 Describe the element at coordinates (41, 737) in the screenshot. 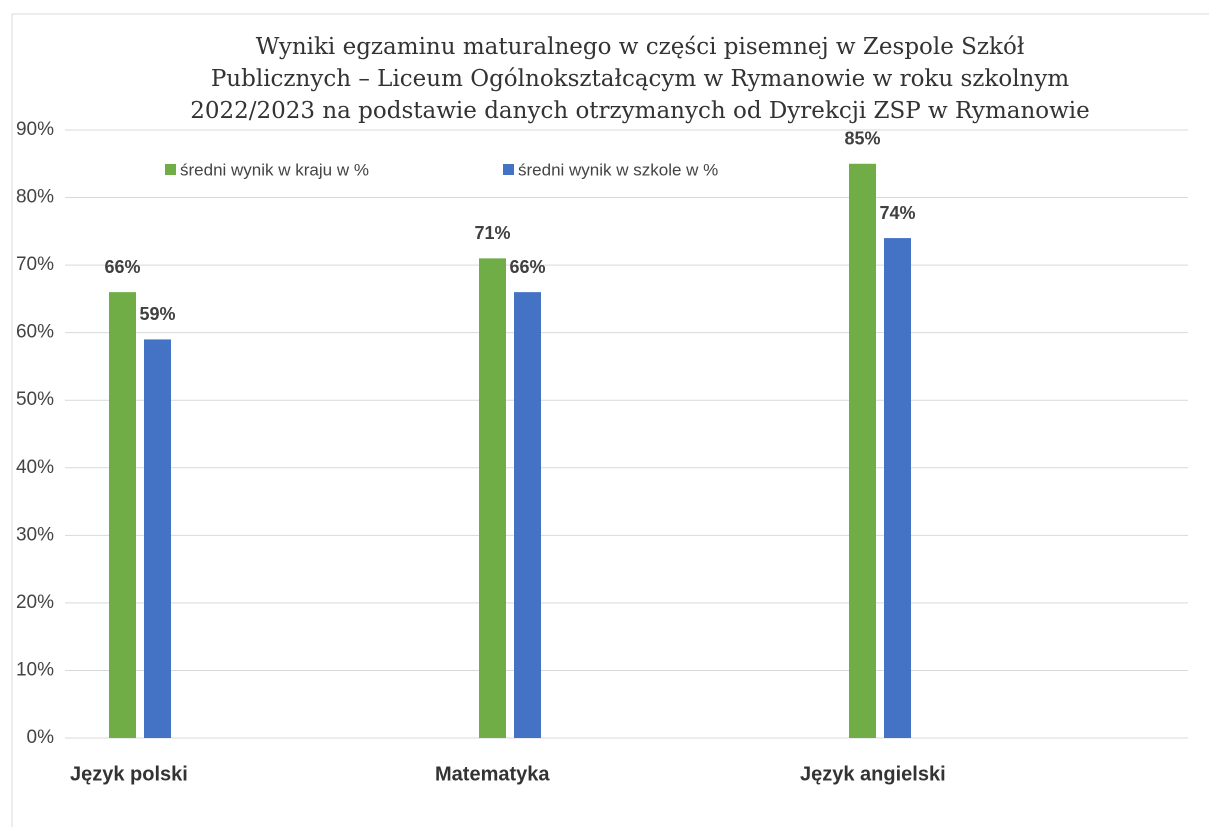

I see `y-tick-label: 0%` at that location.